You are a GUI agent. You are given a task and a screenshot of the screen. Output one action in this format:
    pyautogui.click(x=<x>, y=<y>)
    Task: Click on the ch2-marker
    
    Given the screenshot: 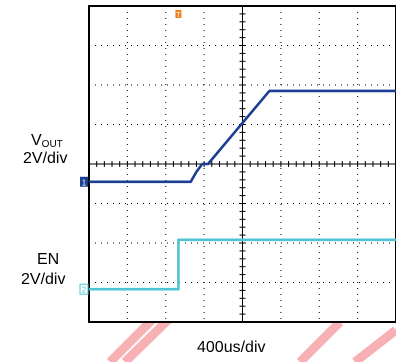 What is the action you would take?
    pyautogui.click(x=84, y=289)
    